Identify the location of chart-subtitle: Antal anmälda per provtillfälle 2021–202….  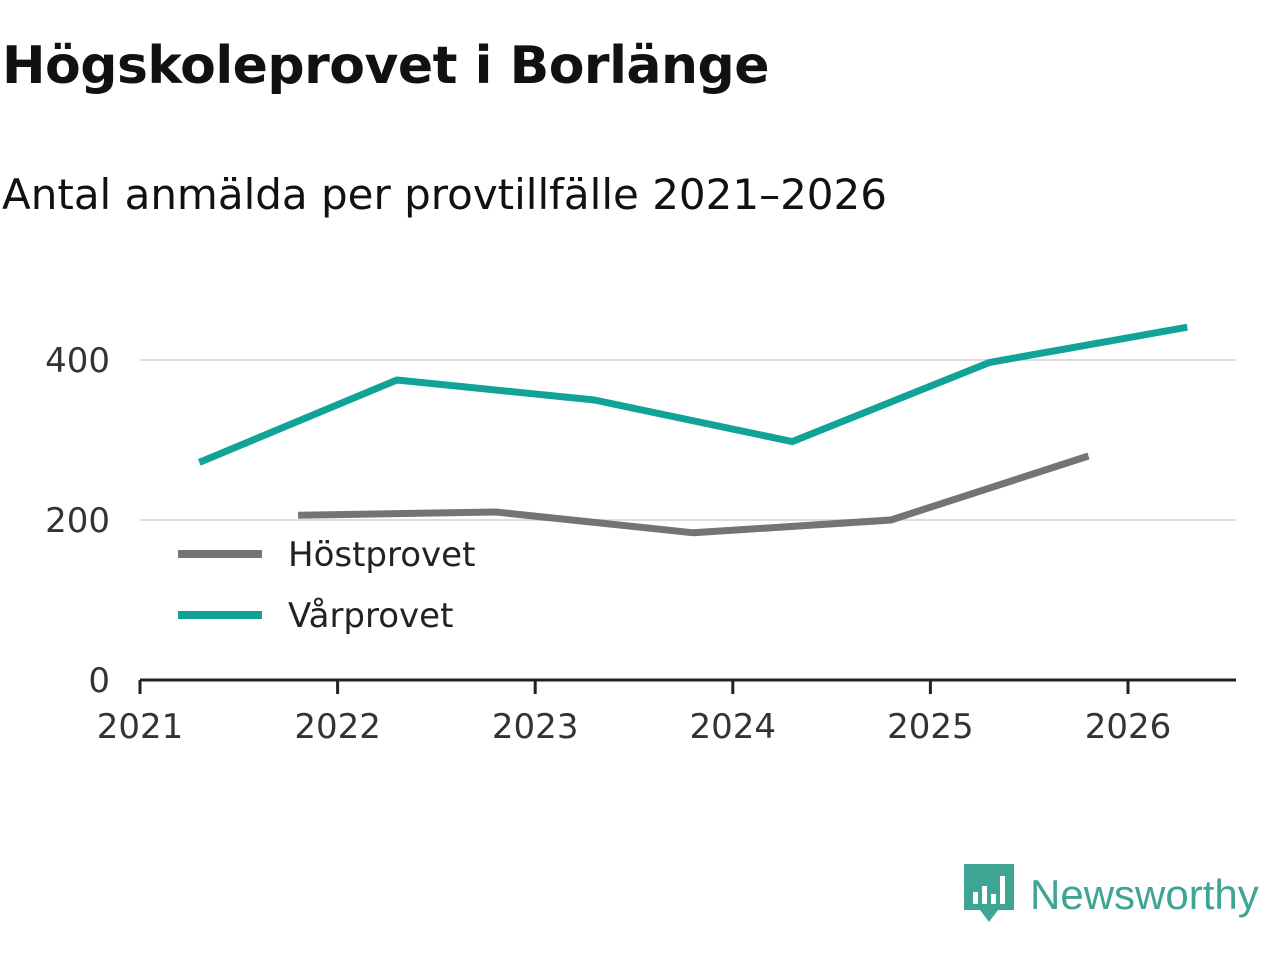
(444, 194).